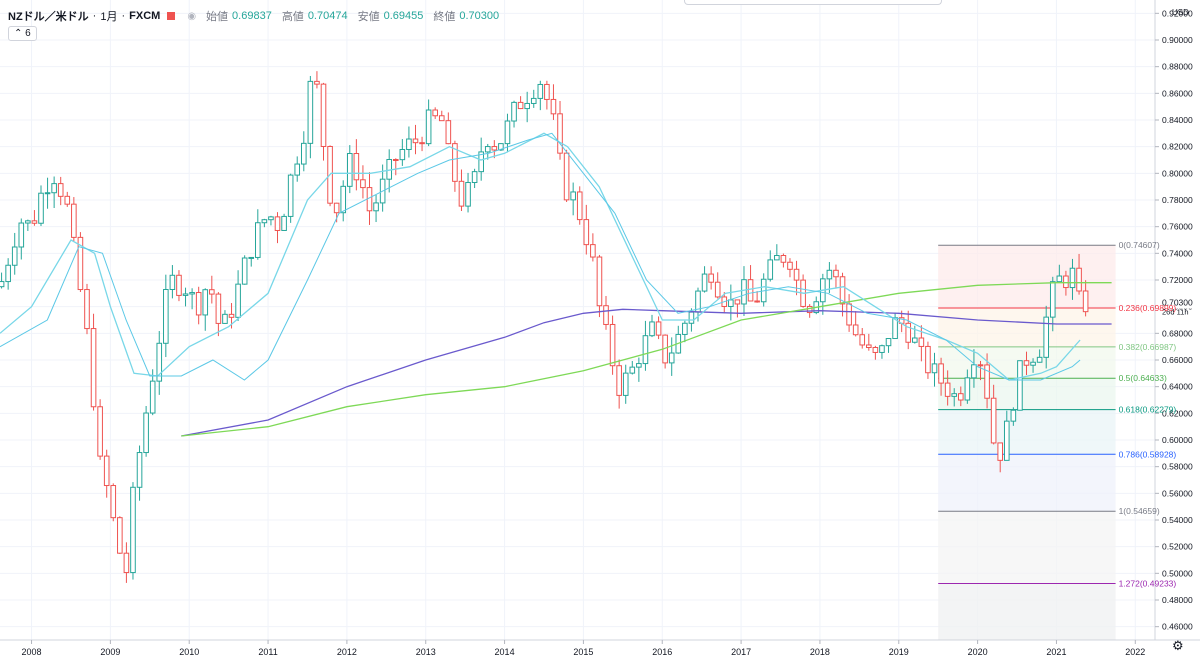 The height and width of the screenshot is (660, 1200). I want to click on drawing-toolbar-handle, so click(813, 2).